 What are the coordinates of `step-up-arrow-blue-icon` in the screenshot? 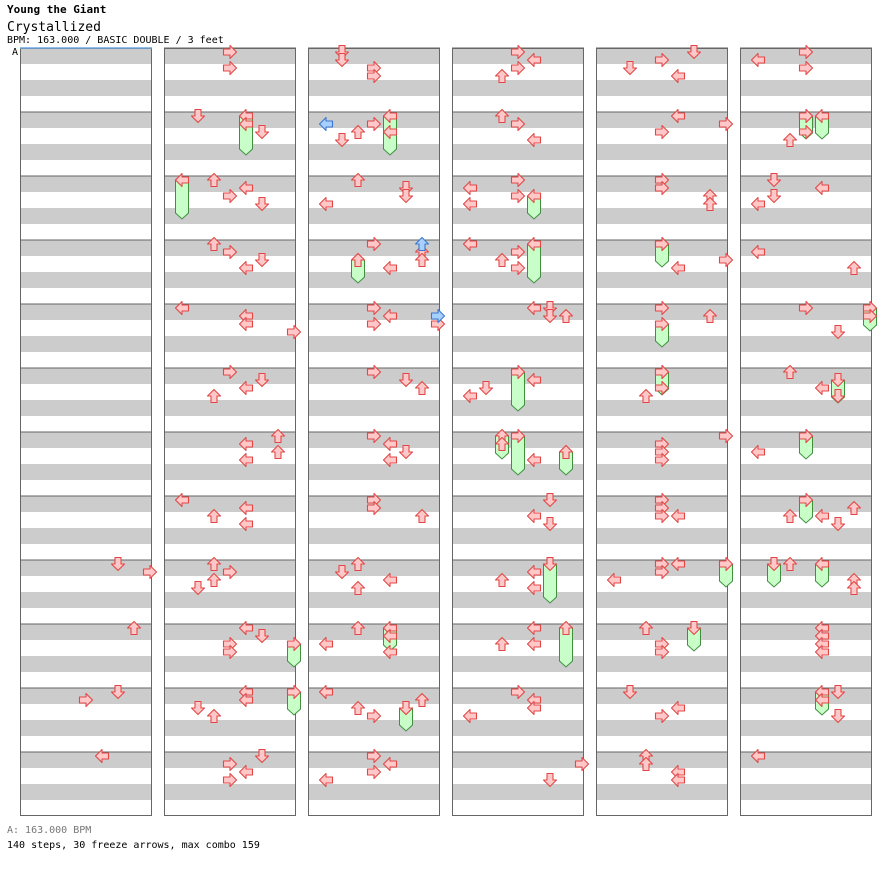 It's located at (422, 244).